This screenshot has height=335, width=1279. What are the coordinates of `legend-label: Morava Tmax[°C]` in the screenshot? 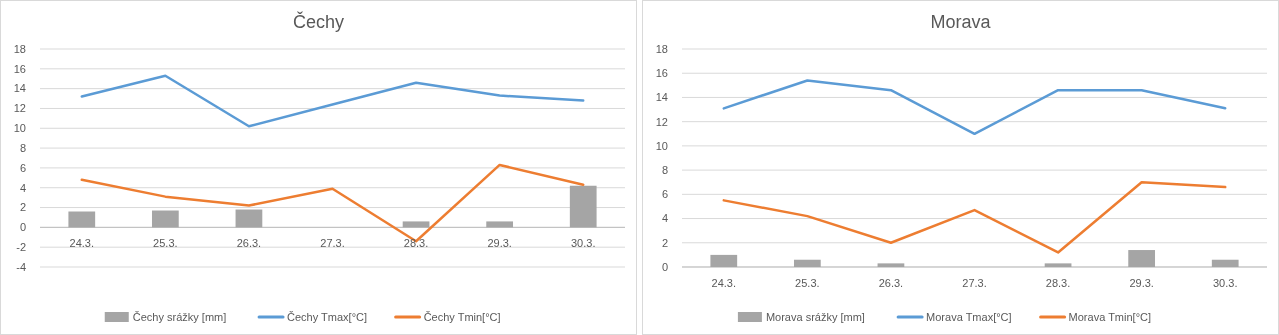 It's located at (969, 316).